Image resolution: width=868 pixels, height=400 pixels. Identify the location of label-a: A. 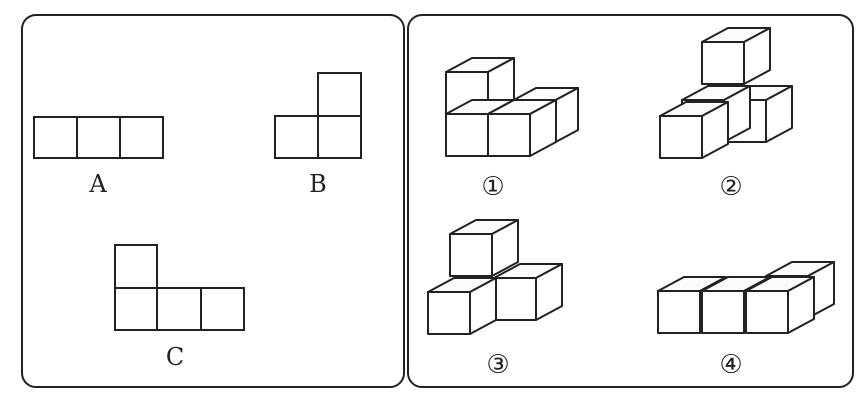
(97, 184).